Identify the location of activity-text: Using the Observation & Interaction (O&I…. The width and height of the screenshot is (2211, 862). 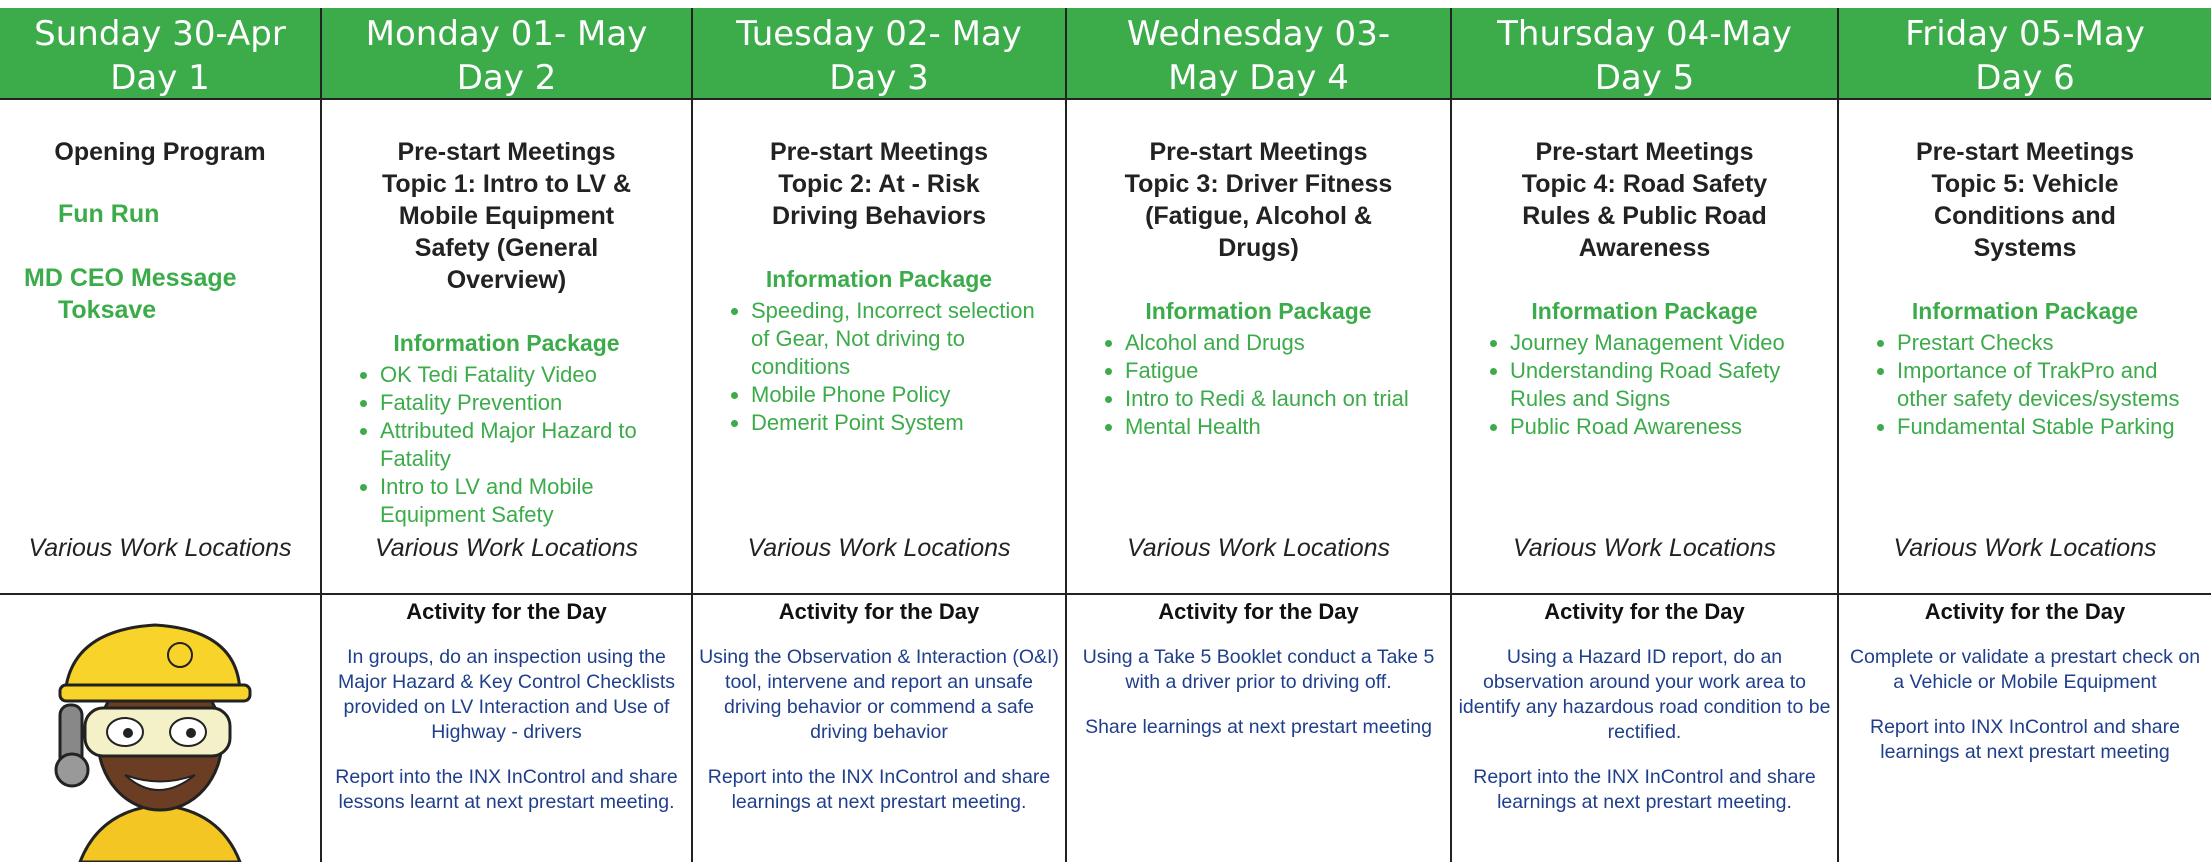
(879, 694).